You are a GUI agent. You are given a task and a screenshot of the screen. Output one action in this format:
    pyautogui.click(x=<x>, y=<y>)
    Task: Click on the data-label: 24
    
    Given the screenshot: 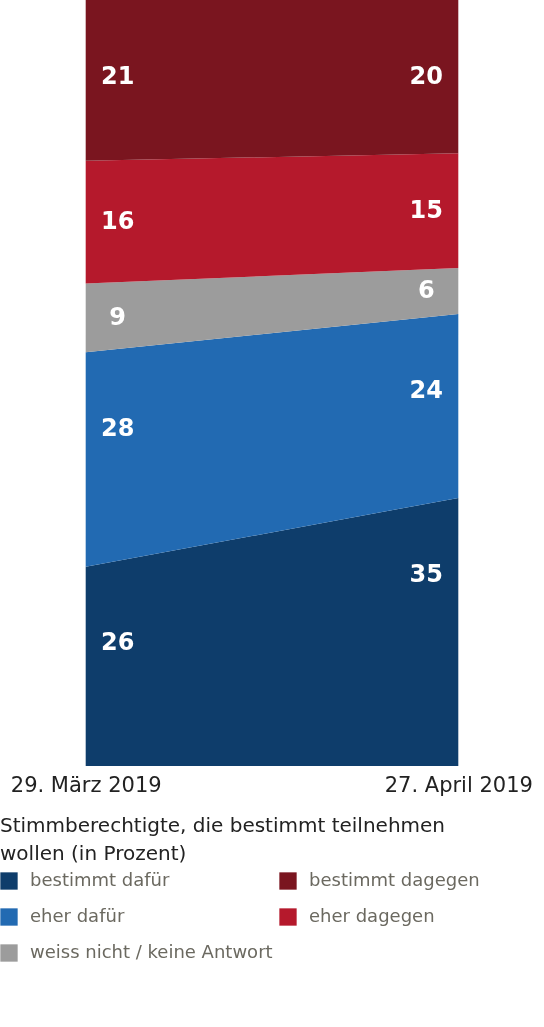 What is the action you would take?
    pyautogui.click(x=426, y=389)
    